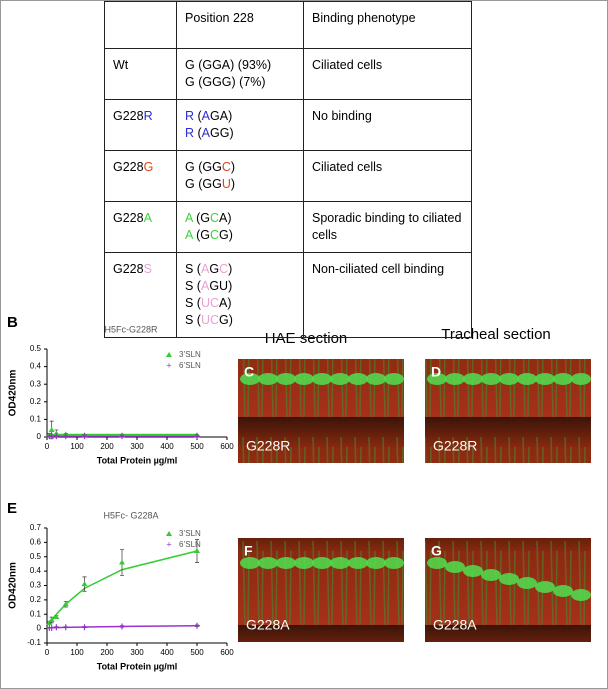 Image resolution: width=608 pixels, height=689 pixels. Describe the element at coordinates (36, 599) in the screenshot. I see `y-tick-label: 0.2` at that location.